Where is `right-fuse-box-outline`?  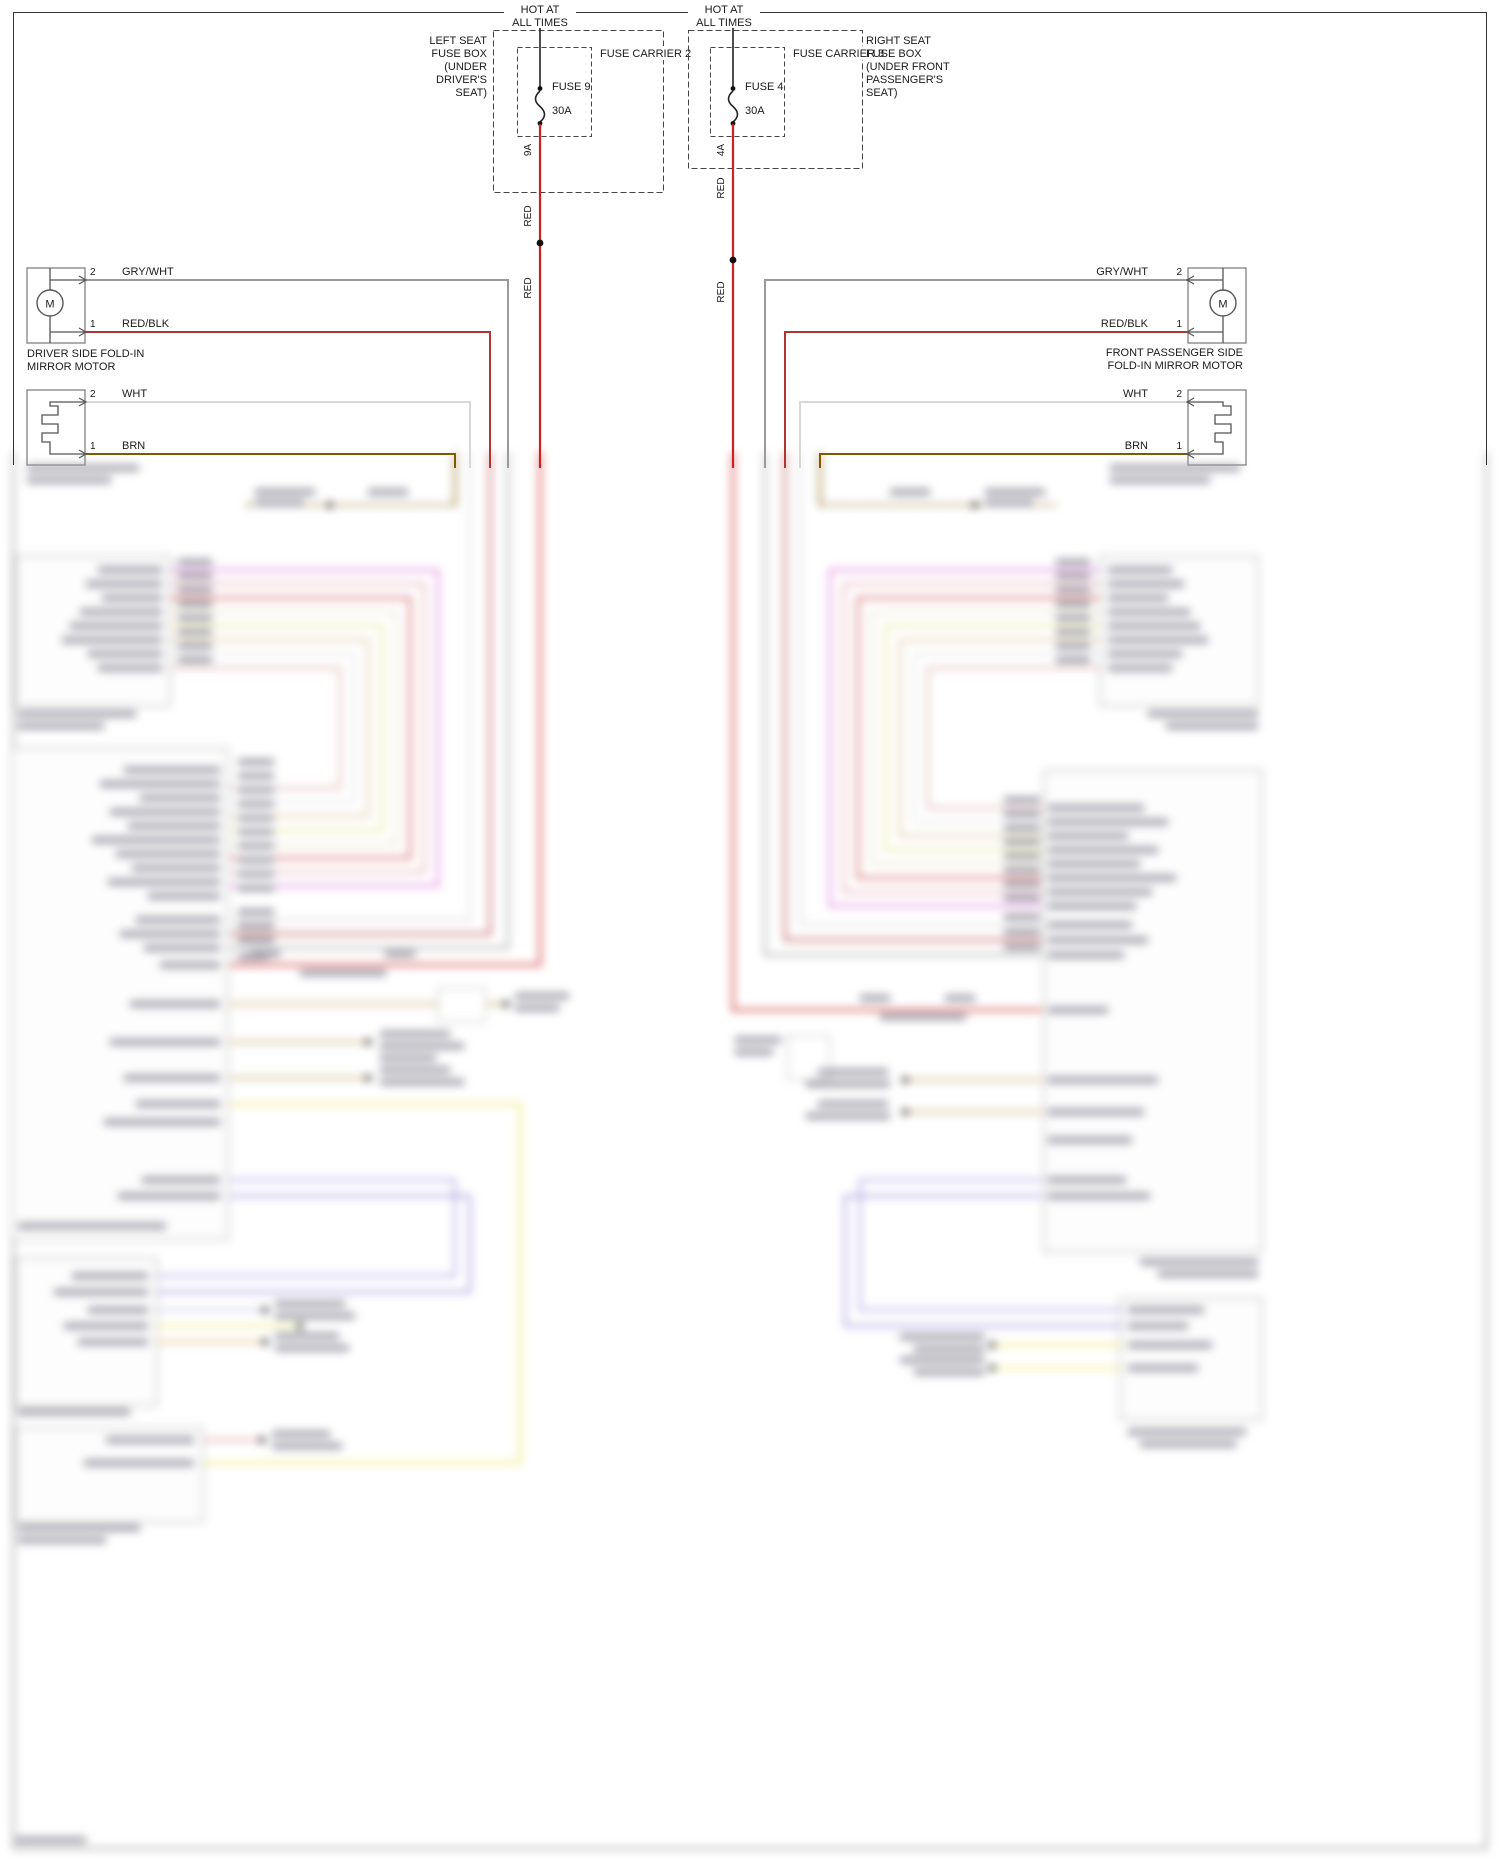 right-fuse-box-outline is located at coordinates (775, 99).